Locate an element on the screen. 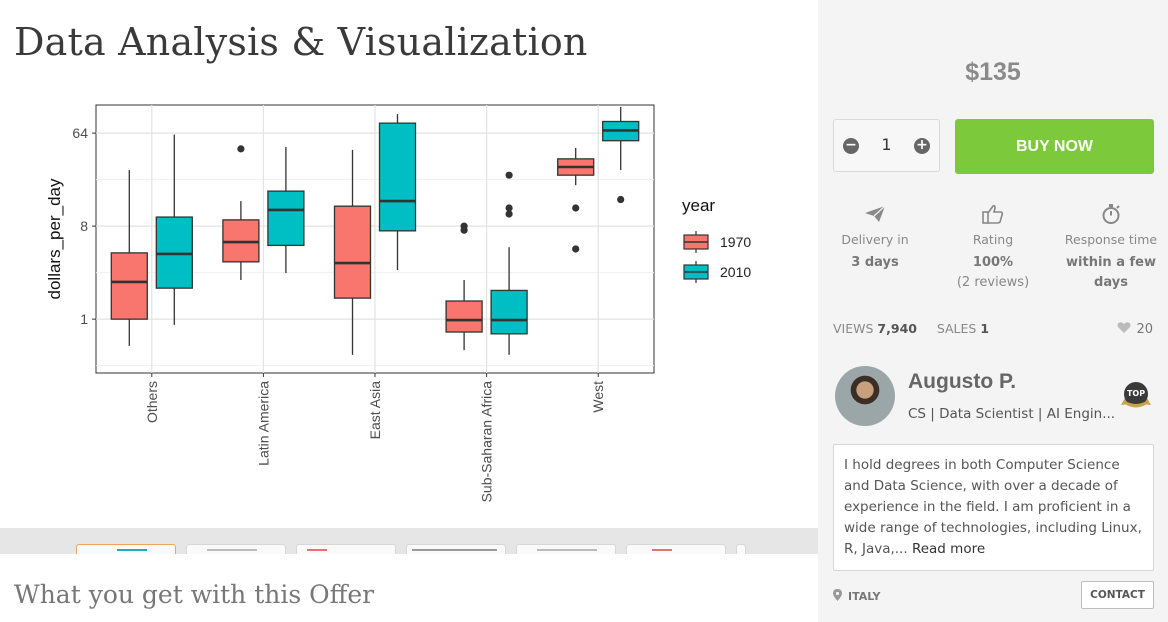 The image size is (1168, 622). quantity-decrease-button: − is located at coordinates (851, 146).